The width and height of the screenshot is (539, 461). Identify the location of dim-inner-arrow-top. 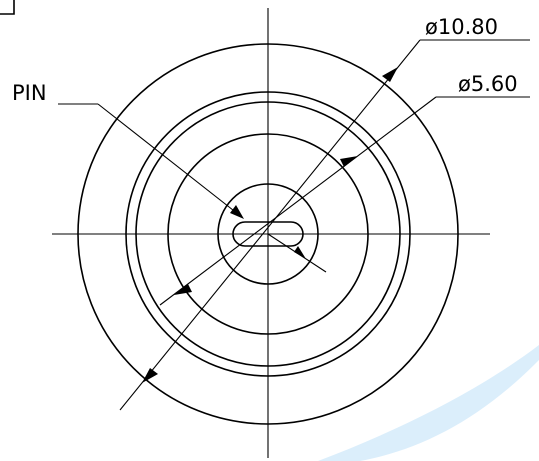
(349, 161).